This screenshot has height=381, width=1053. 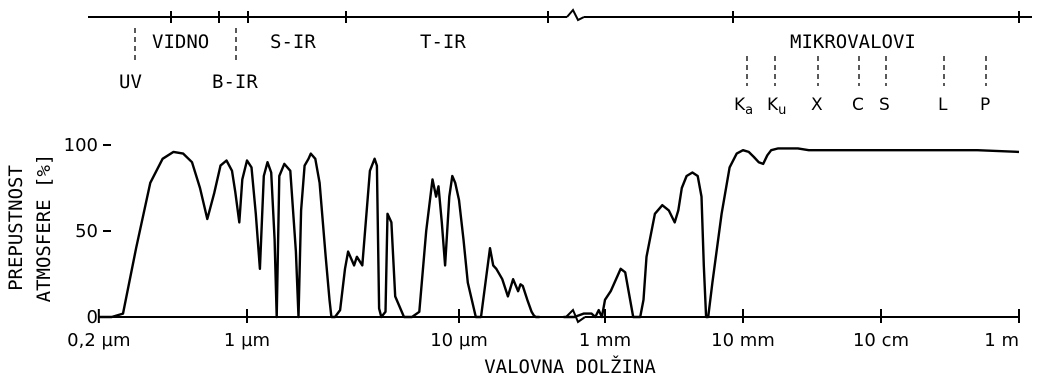 What do you see at coordinates (858, 105) in the screenshot?
I see `band-letter-c: C` at bounding box center [858, 105].